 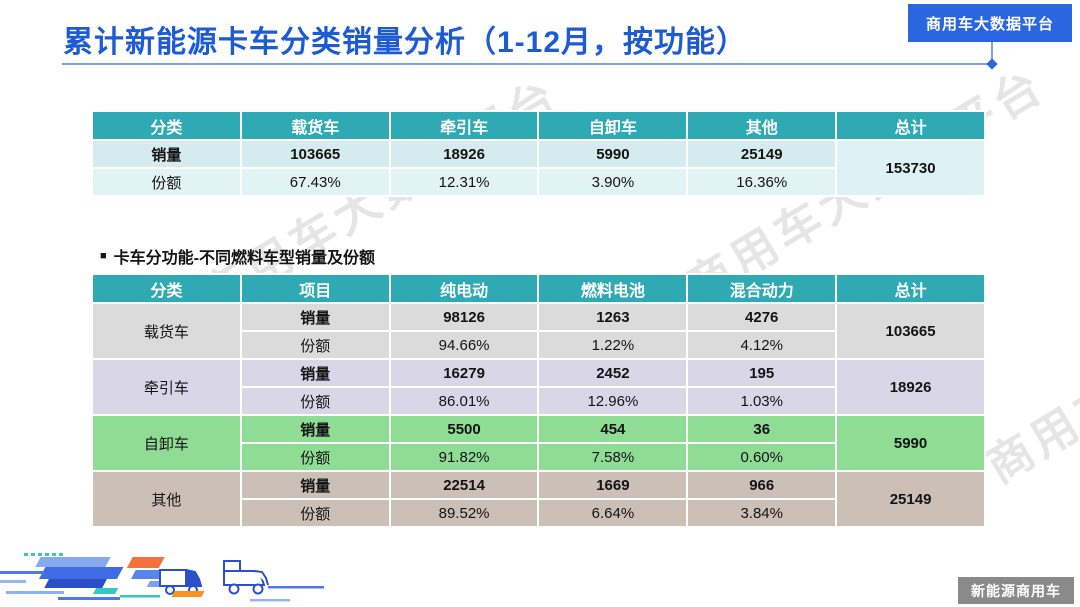 I want to click on table-row: 份额 86.01% 12.96% 1.03%, so click(x=538, y=401).